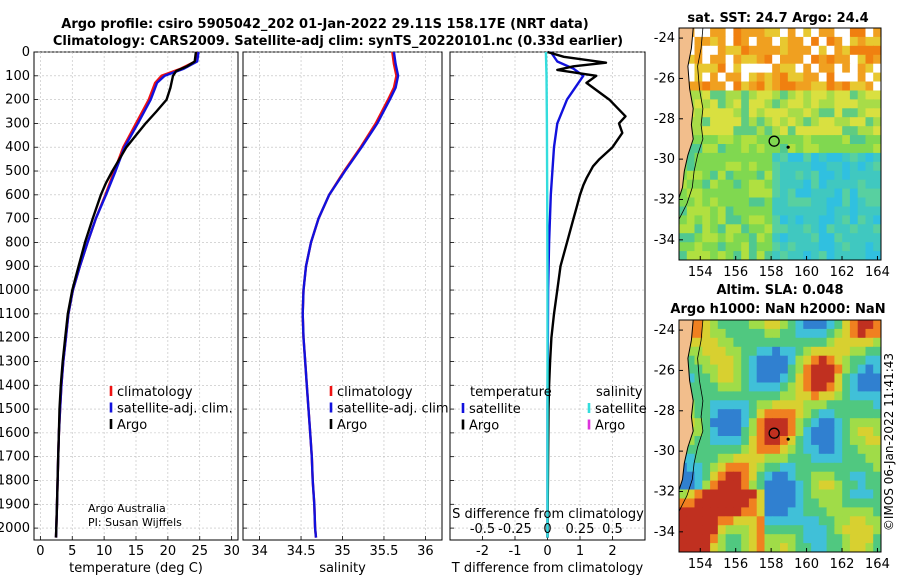 Image resolution: width=900 pixels, height=580 pixels. Describe the element at coordinates (132, 425) in the screenshot. I see `legend-entry: Argo` at that location.